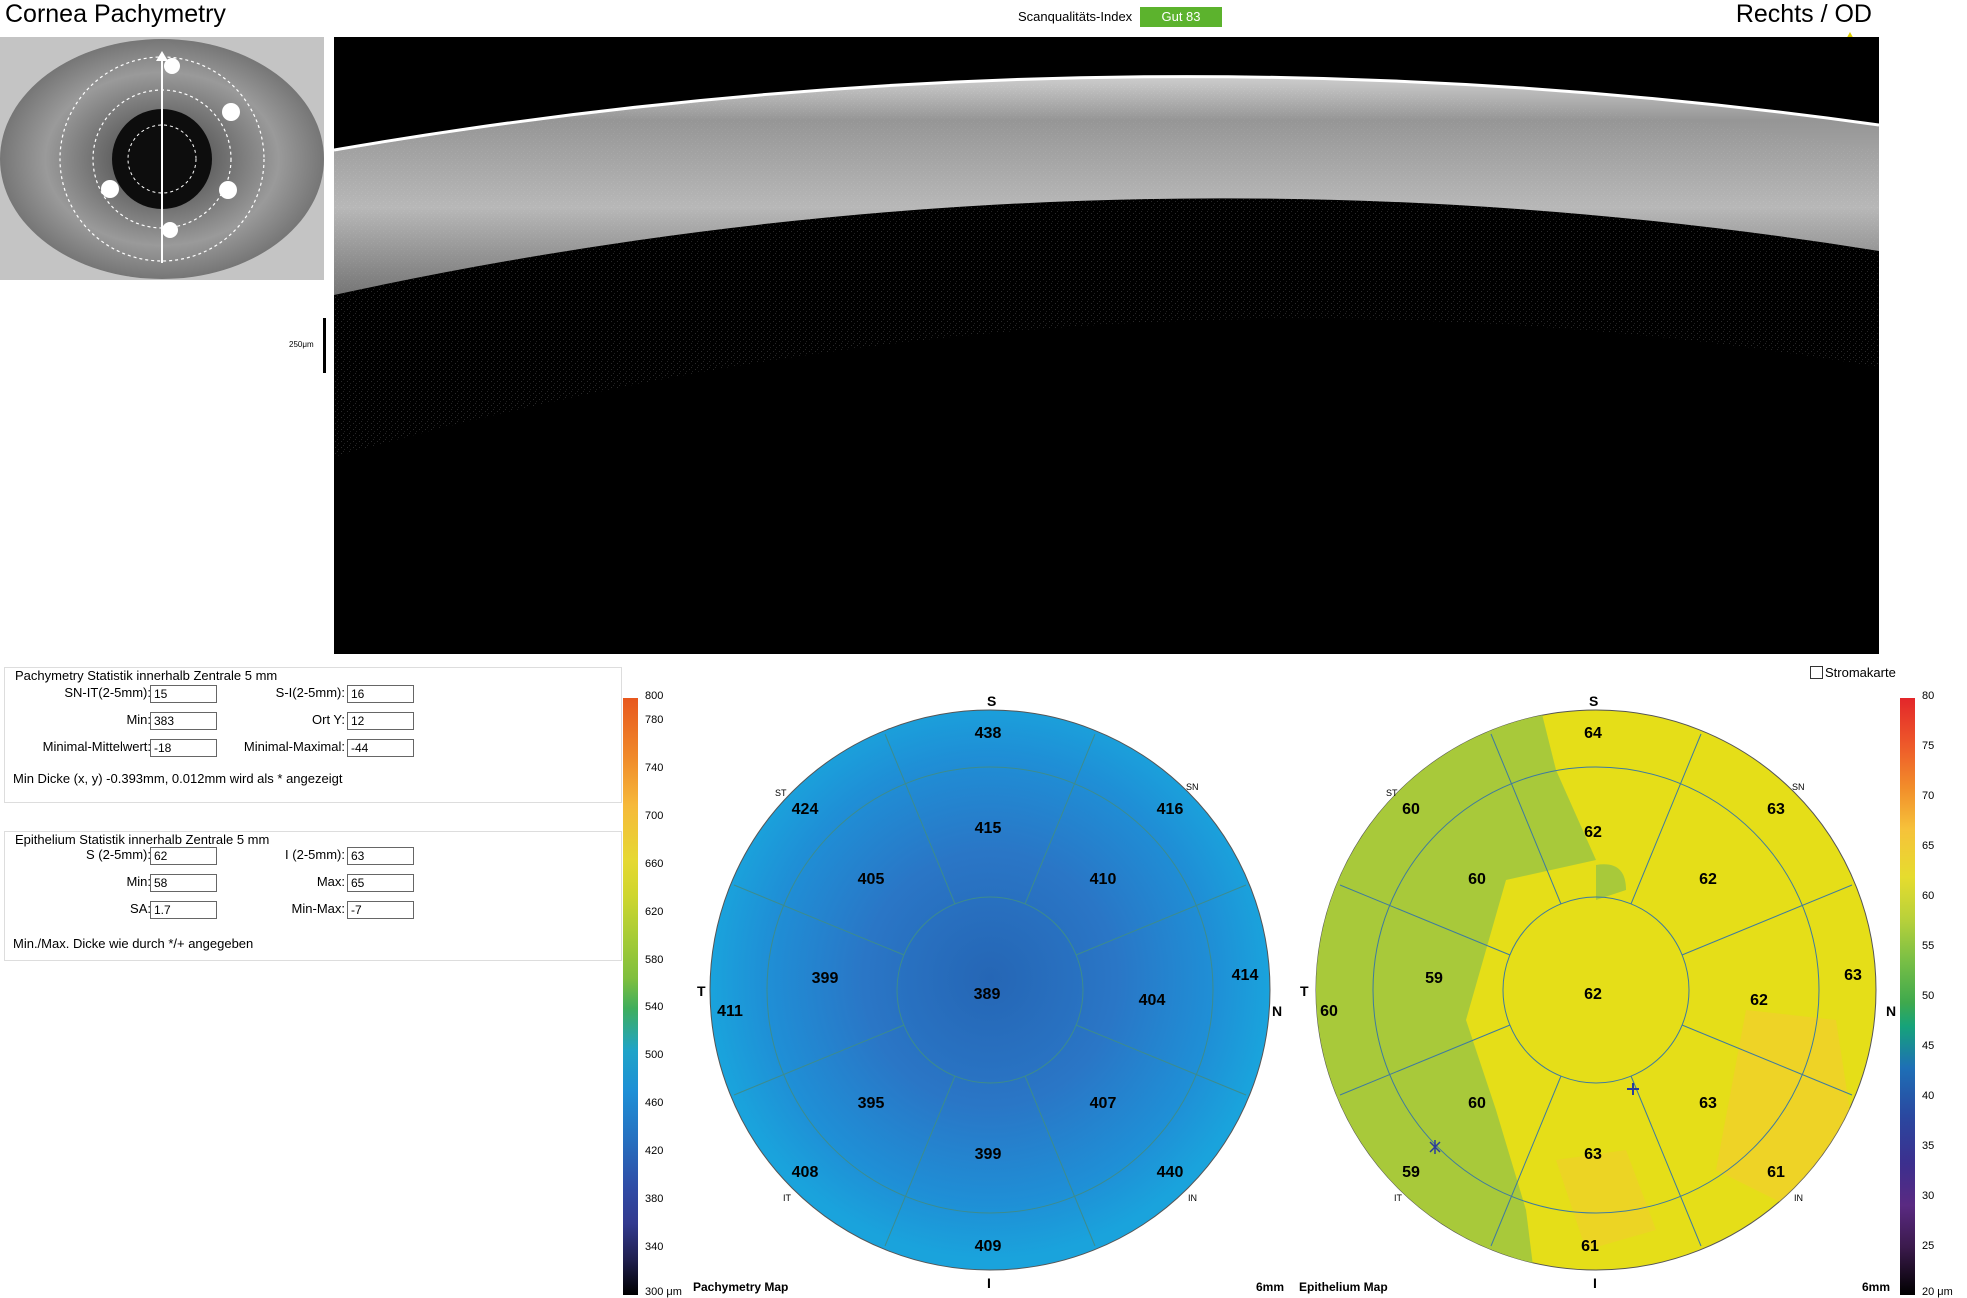 This screenshot has height=1298, width=1967. What do you see at coordinates (183, 721) in the screenshot?
I see `min-field: 383` at bounding box center [183, 721].